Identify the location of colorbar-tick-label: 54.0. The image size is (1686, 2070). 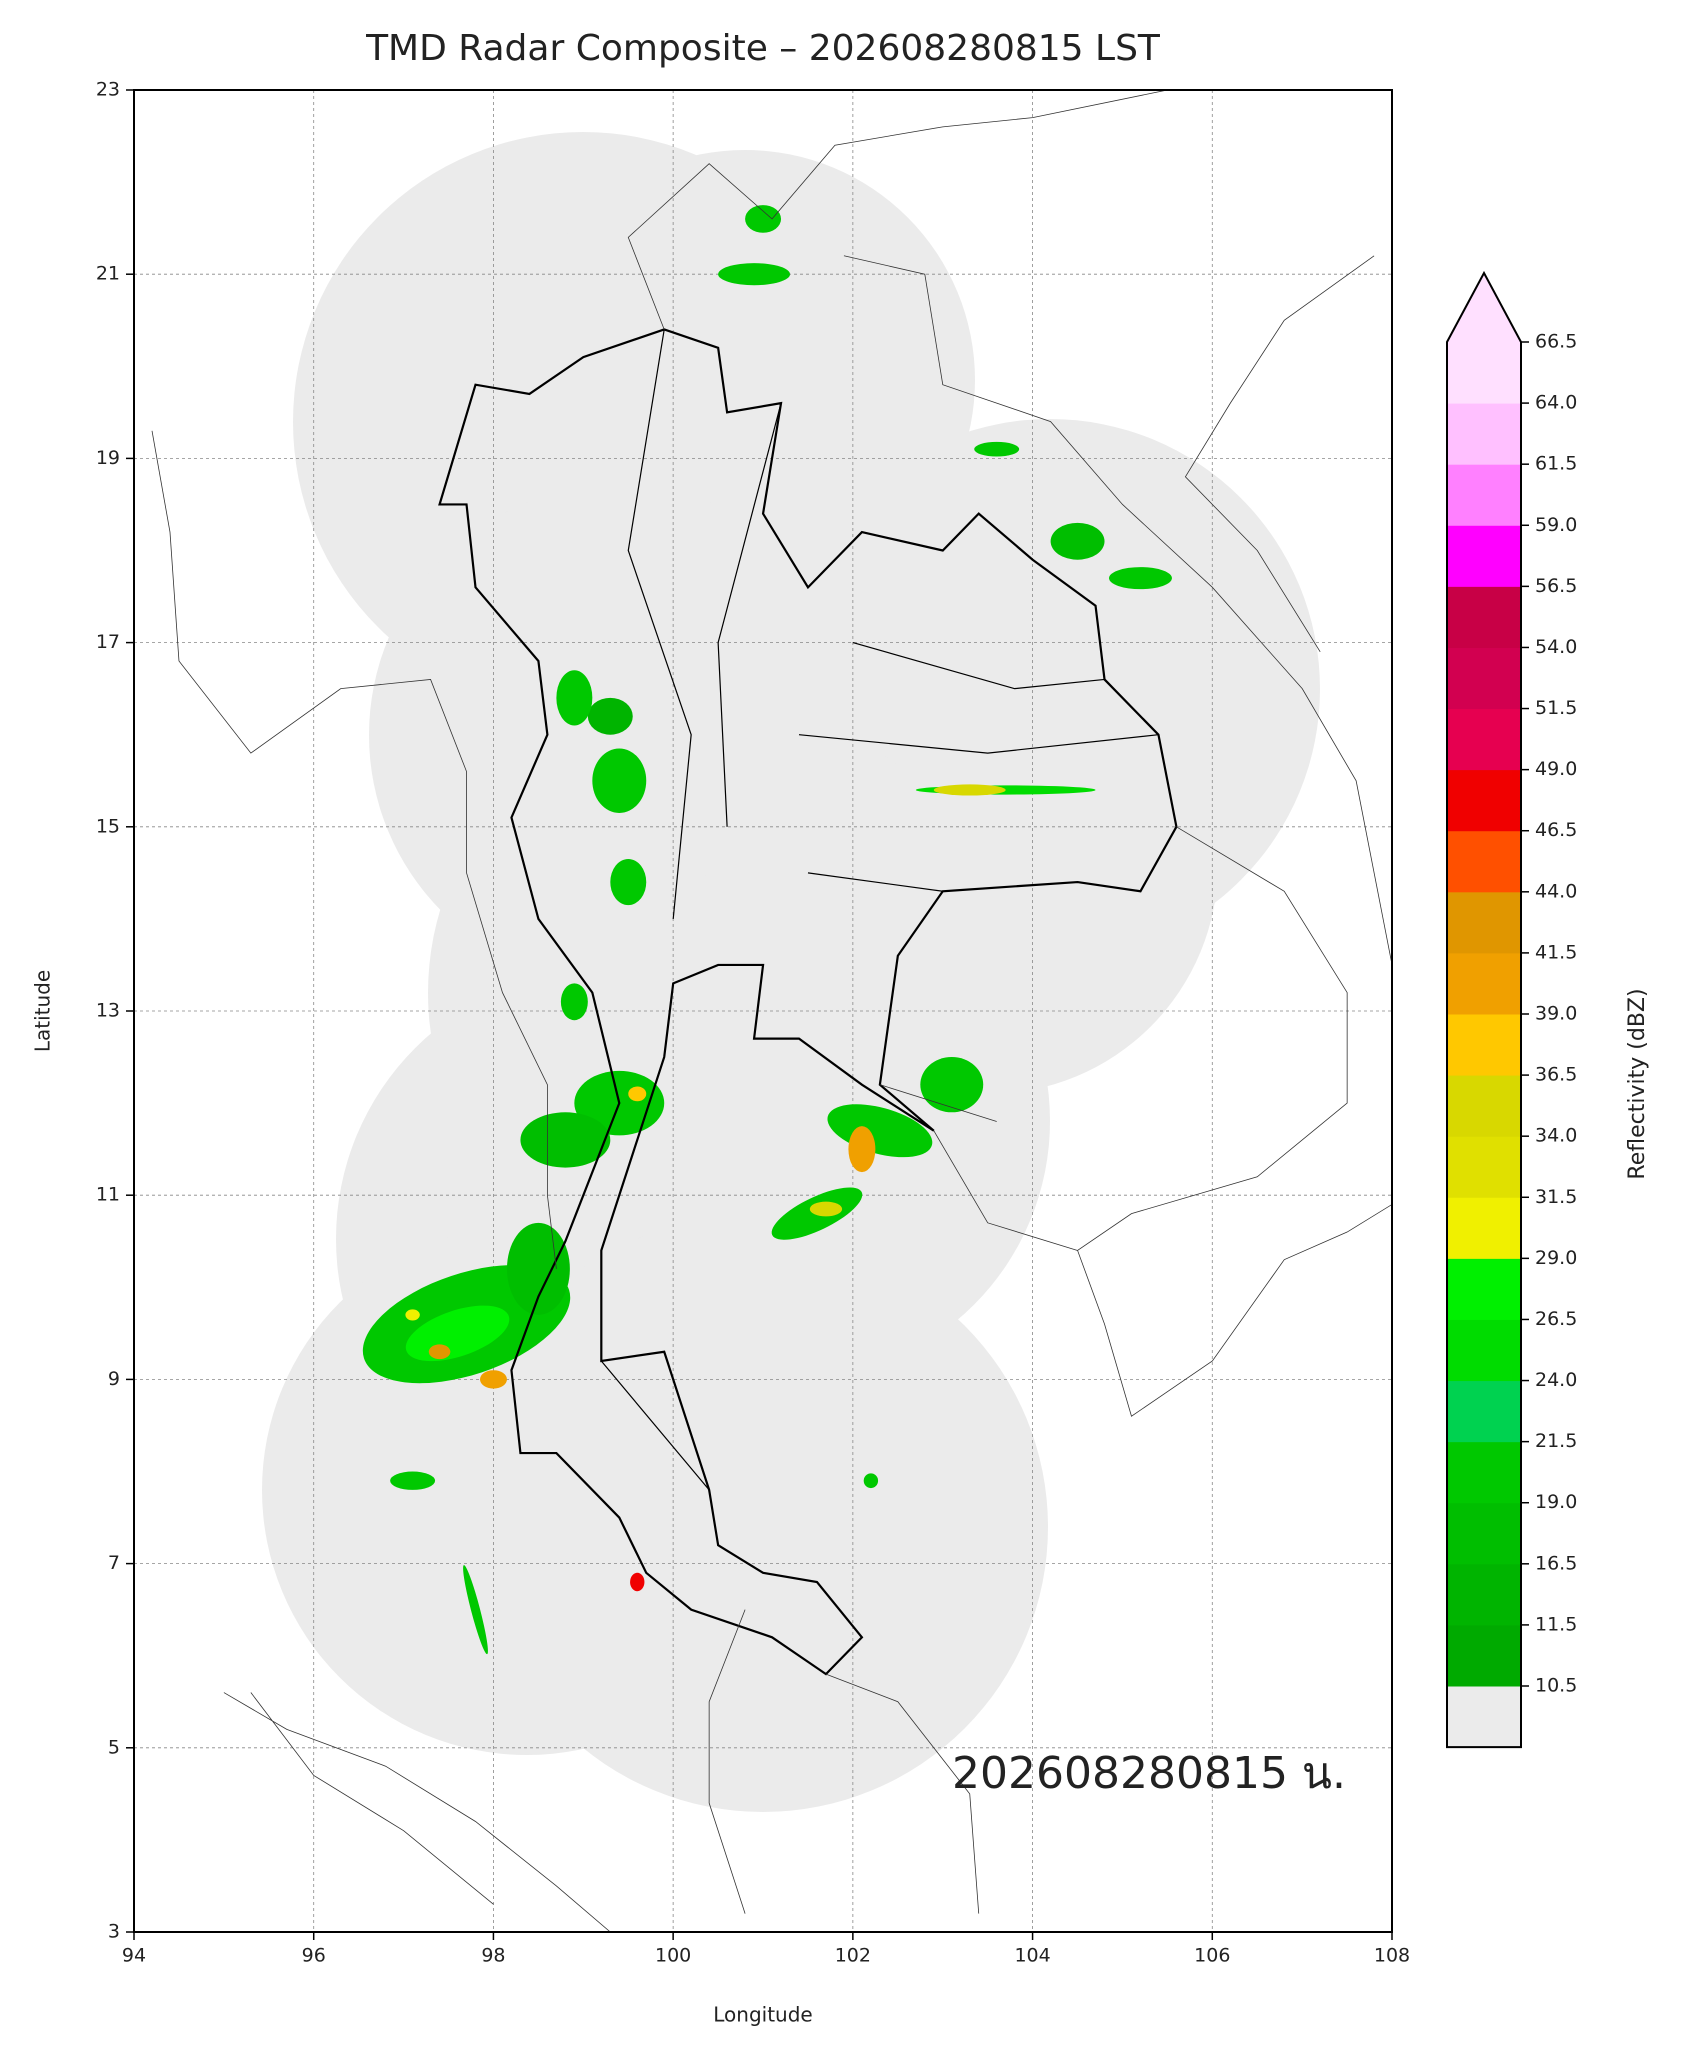
(1556, 647).